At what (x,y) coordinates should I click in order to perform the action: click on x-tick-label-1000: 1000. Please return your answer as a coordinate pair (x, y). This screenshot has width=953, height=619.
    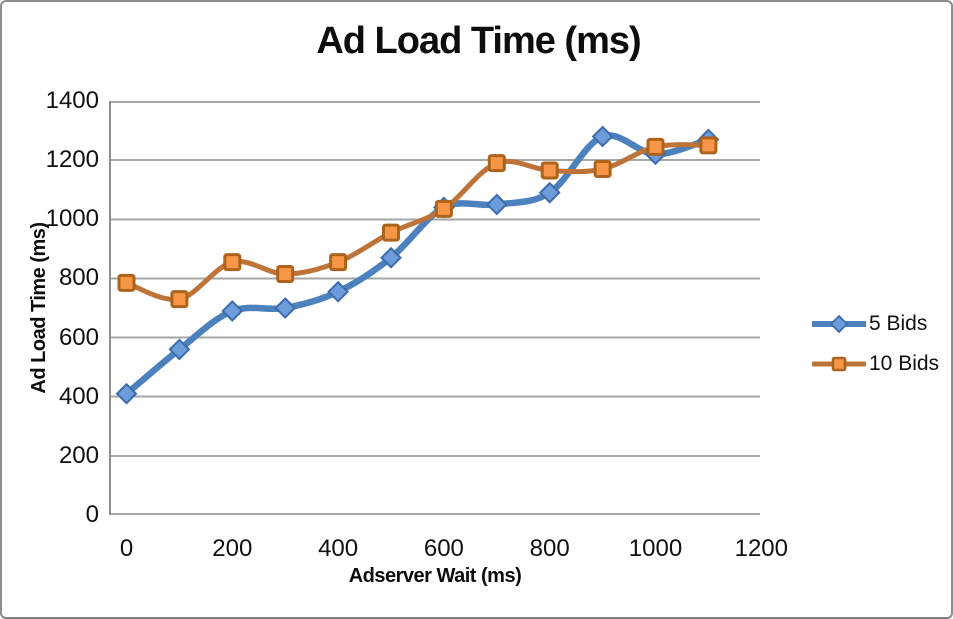
    Looking at the image, I should click on (655, 548).